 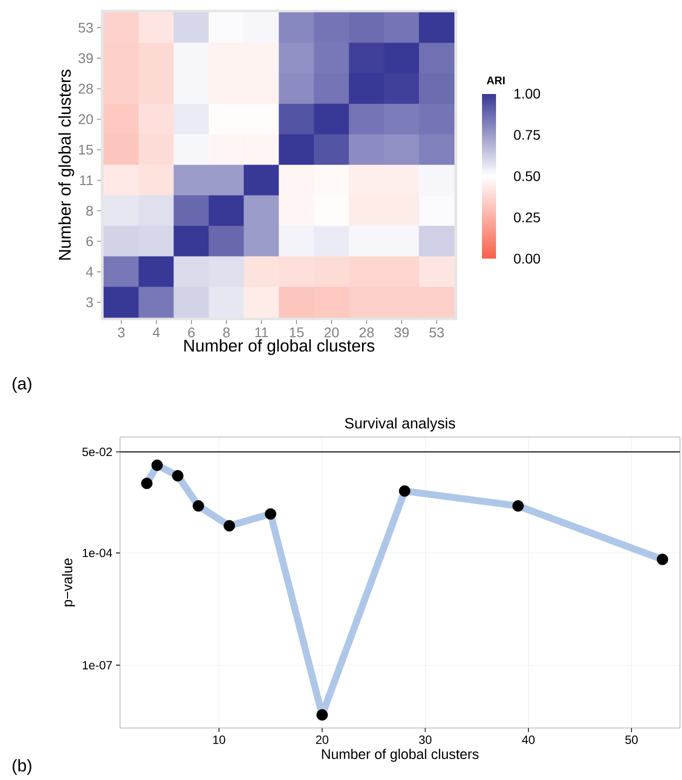 What do you see at coordinates (527, 217) in the screenshot?
I see `color-bar-label: 0.25` at bounding box center [527, 217].